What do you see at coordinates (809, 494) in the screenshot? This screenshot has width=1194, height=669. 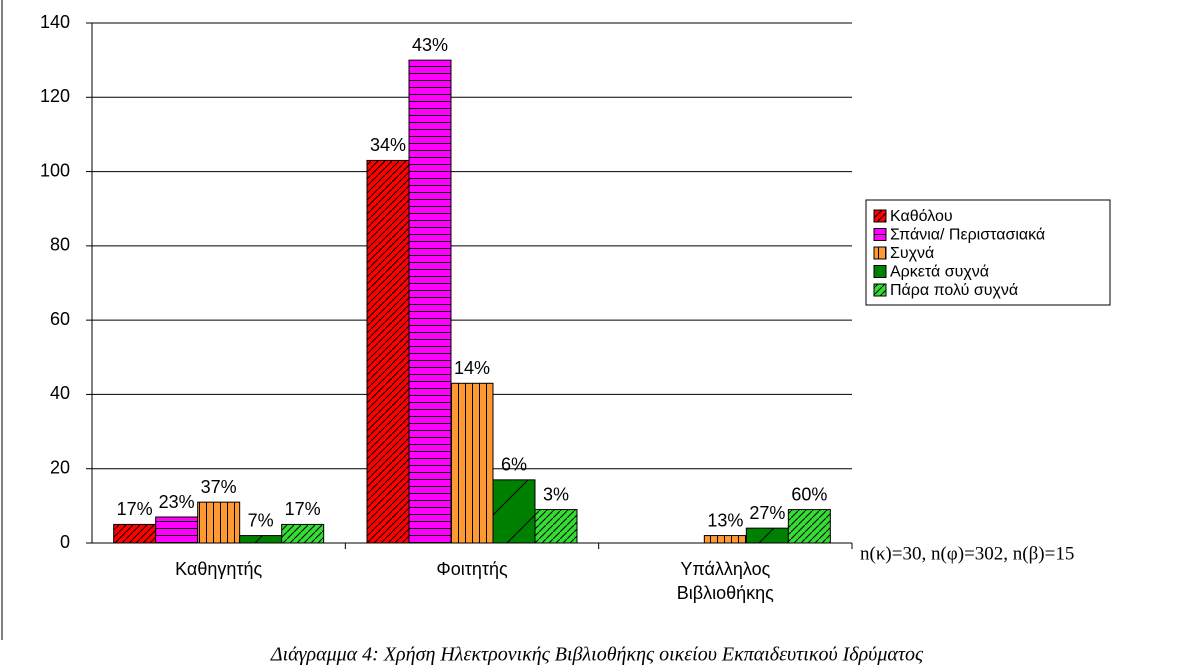 I see `value-label: 60%` at bounding box center [809, 494].